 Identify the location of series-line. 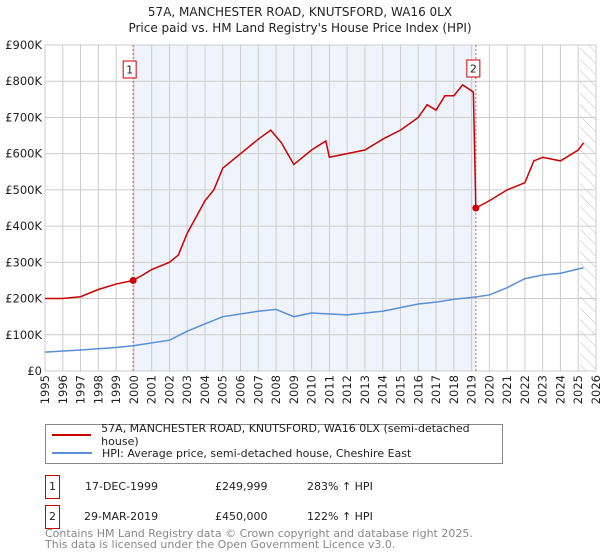
(314, 310).